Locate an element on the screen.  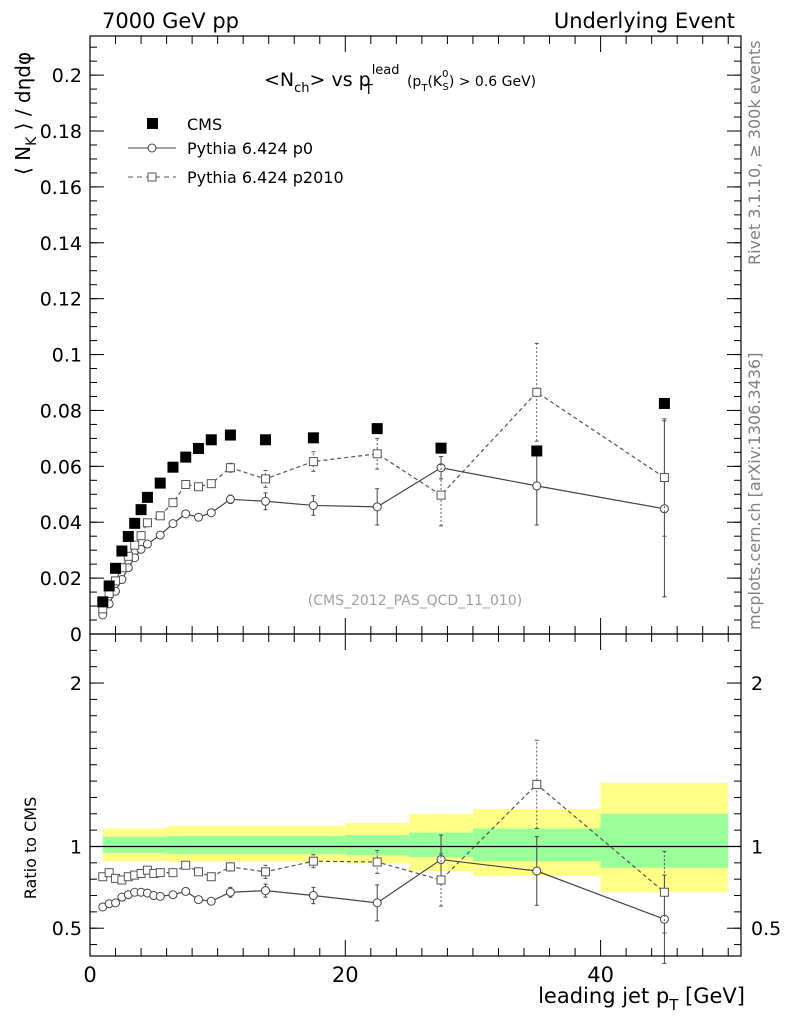
legend-label-p0: Pythia 6.424 p0 is located at coordinates (250, 148).